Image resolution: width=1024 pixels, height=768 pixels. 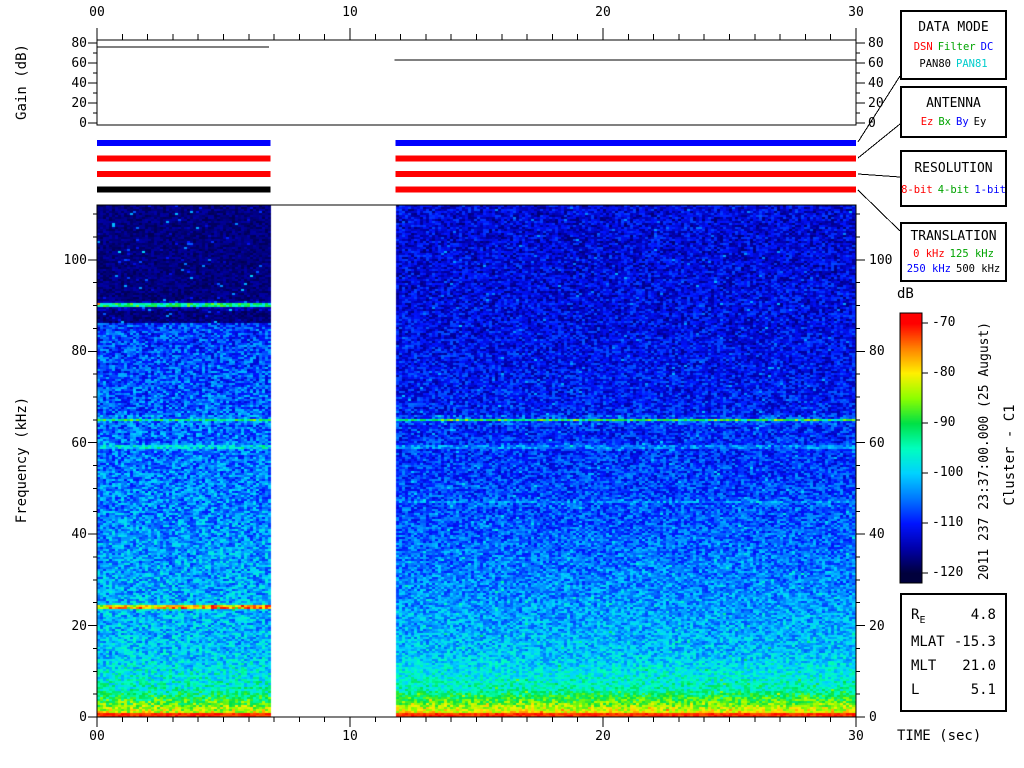 I want to click on gain-plot-frame, so click(x=476, y=82).